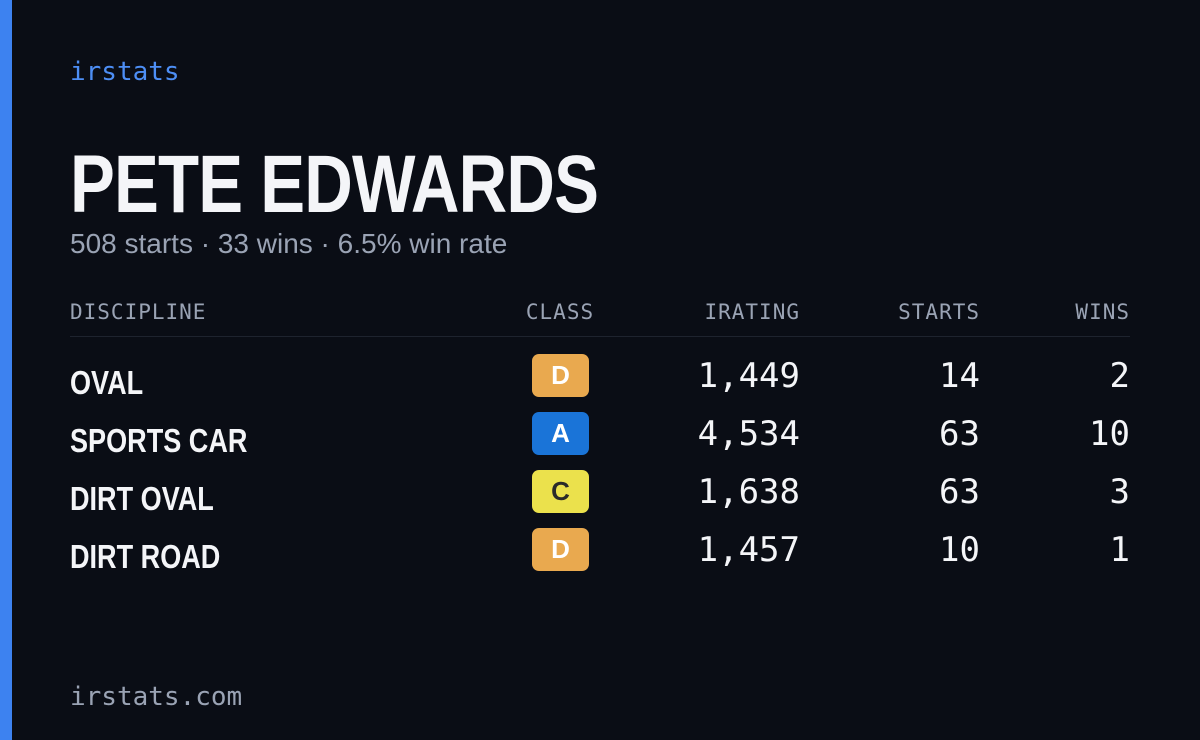 The height and width of the screenshot is (740, 1200). What do you see at coordinates (145, 556) in the screenshot?
I see `discipline: DIRT ROAD` at bounding box center [145, 556].